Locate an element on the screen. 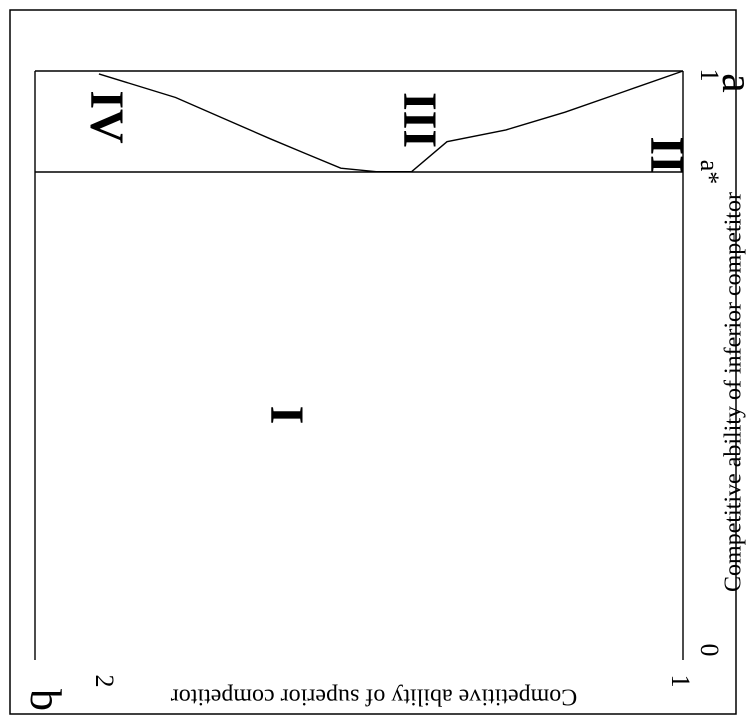 The image size is (747, 725). axis-b-tick-1: 1 is located at coordinates (680, 681).